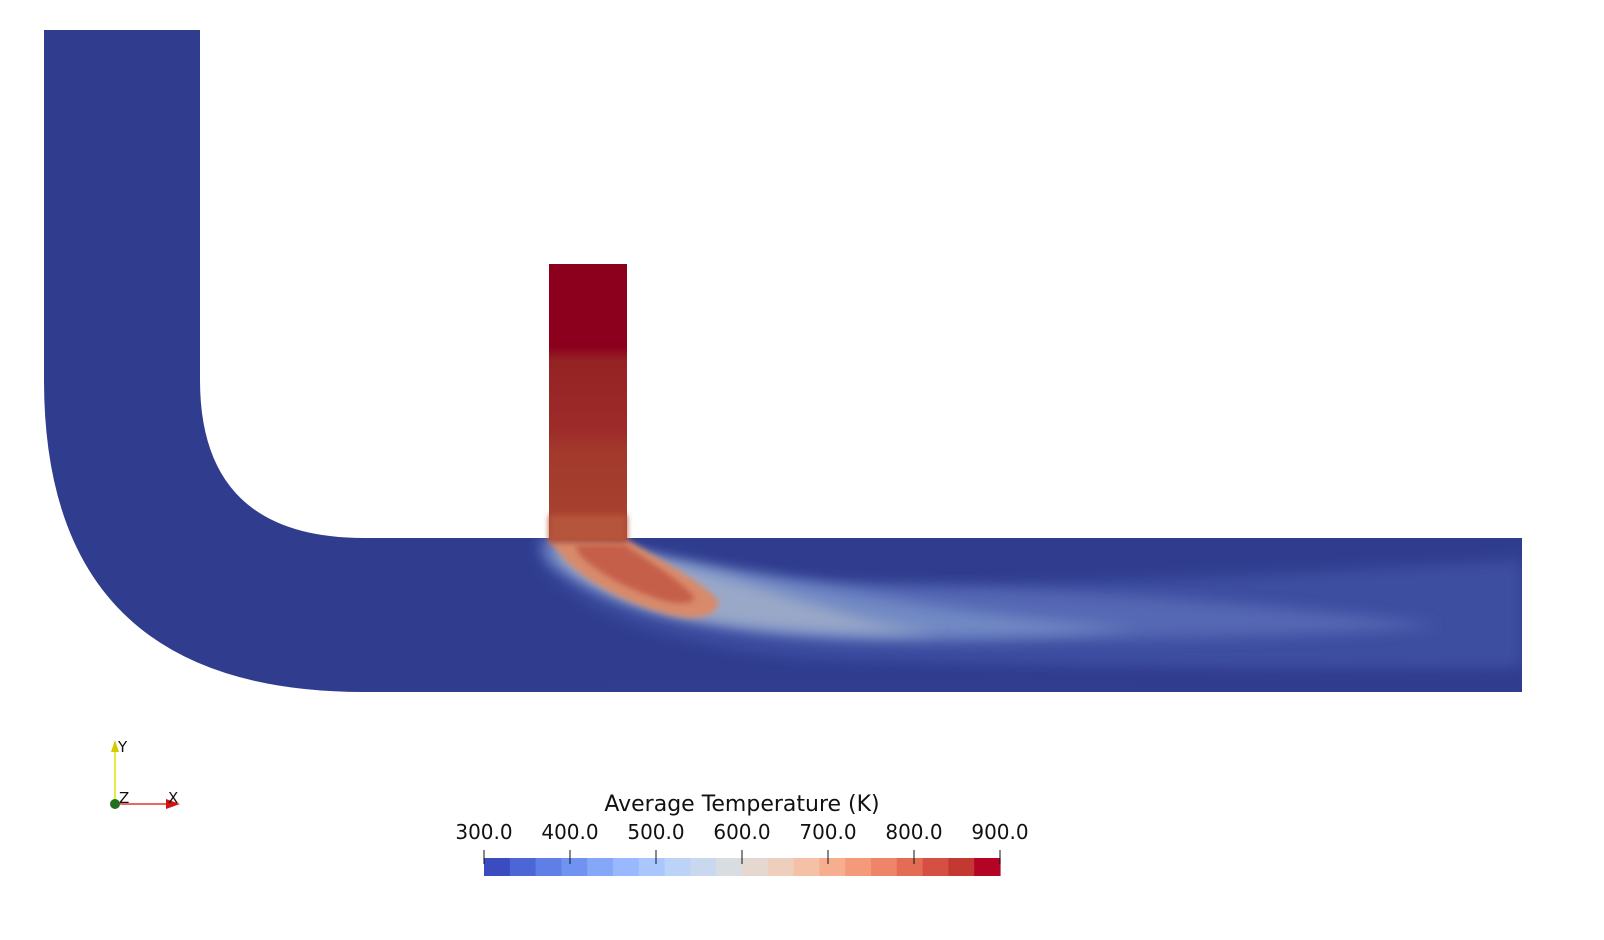 Image resolution: width=1604 pixels, height=940 pixels. Describe the element at coordinates (913, 832) in the screenshot. I see `scalar-bar-tick-label: 800.0` at that location.